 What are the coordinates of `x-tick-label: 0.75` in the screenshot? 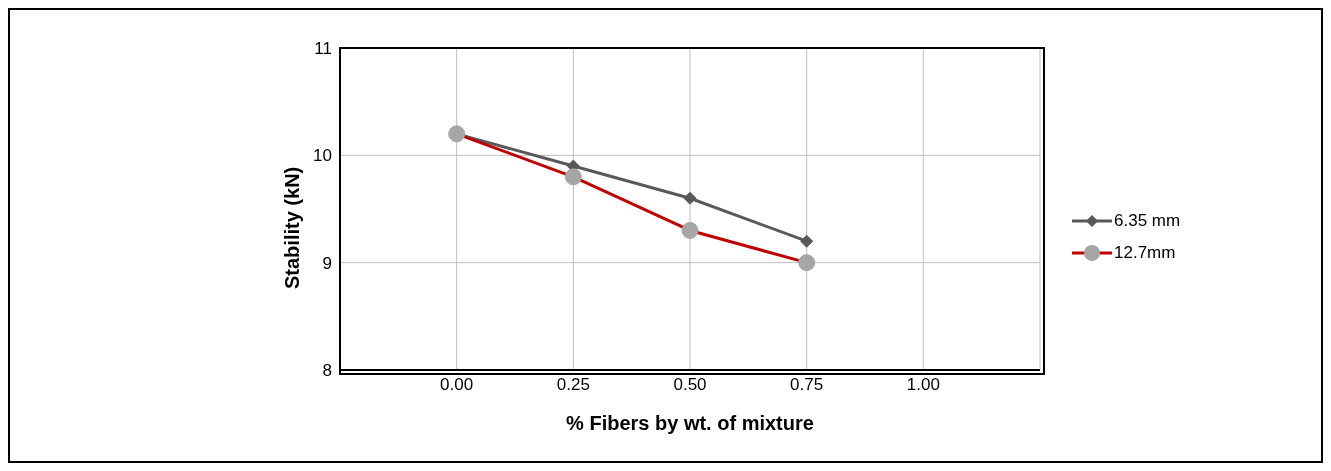 It's located at (807, 385).